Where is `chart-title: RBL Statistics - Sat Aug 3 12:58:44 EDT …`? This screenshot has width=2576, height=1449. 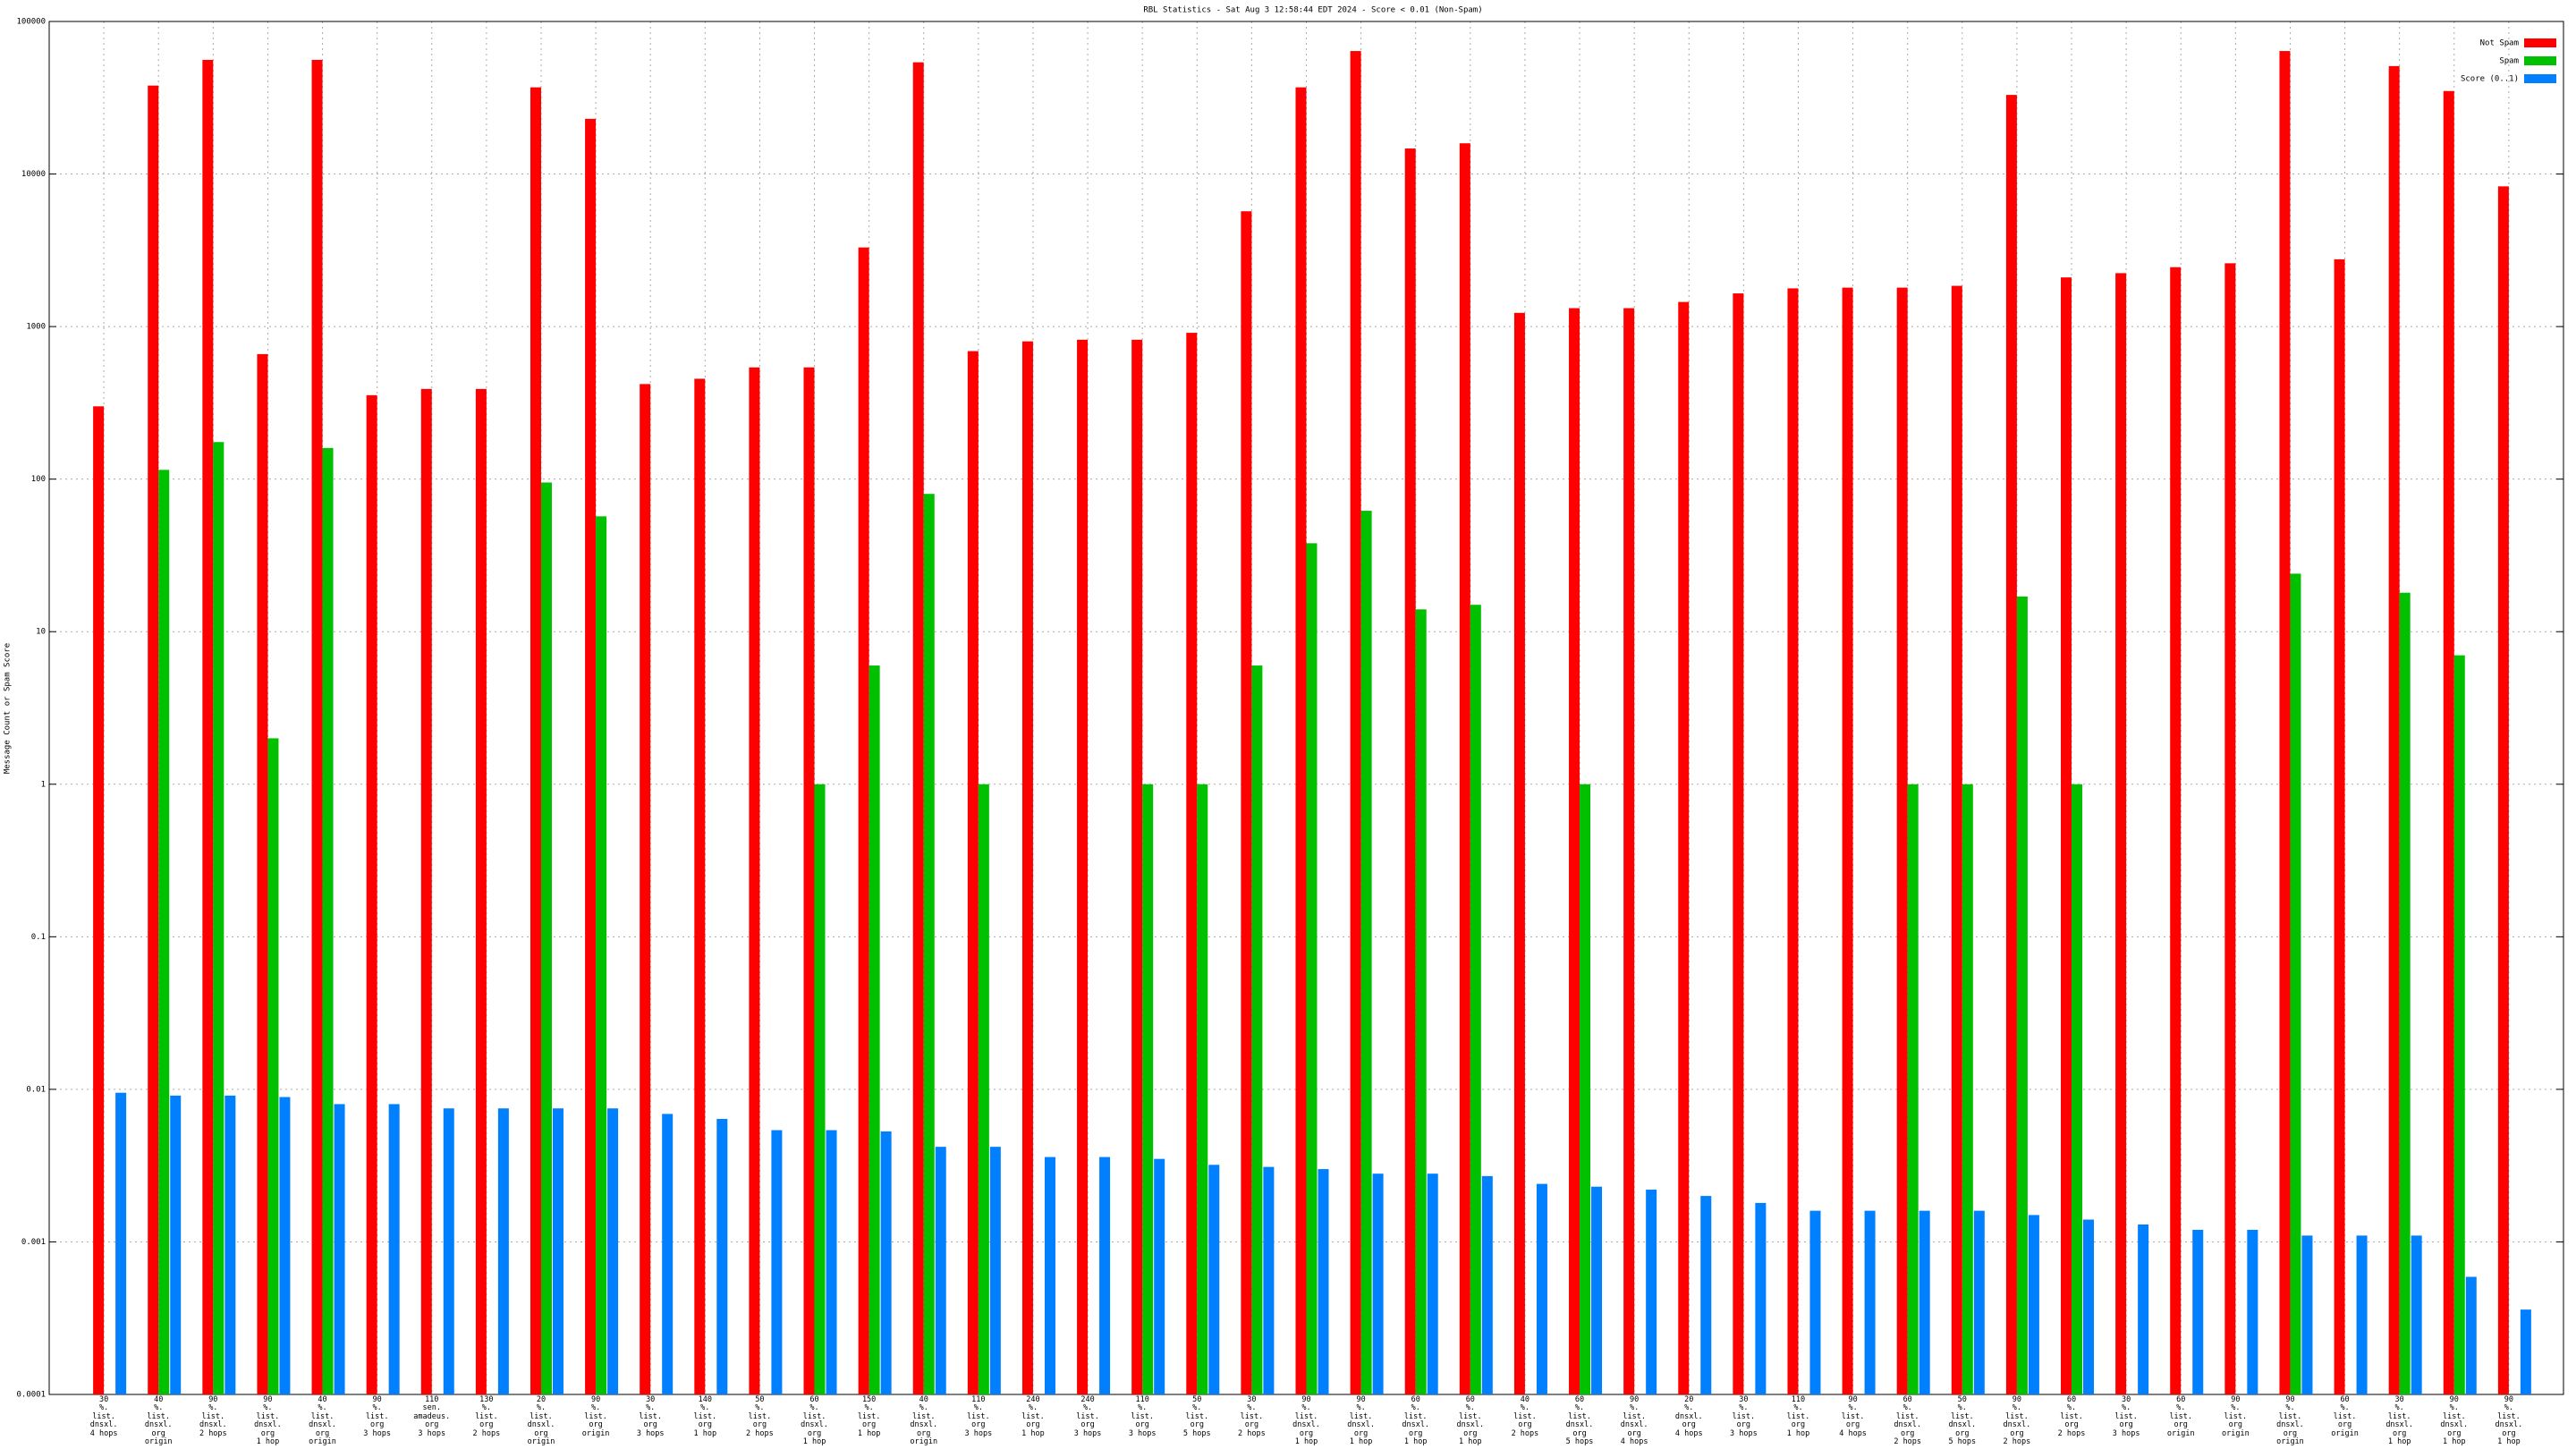
chart-title: RBL Statistics - Sat Aug 3 12:58:44 EDT … is located at coordinates (1312, 10).